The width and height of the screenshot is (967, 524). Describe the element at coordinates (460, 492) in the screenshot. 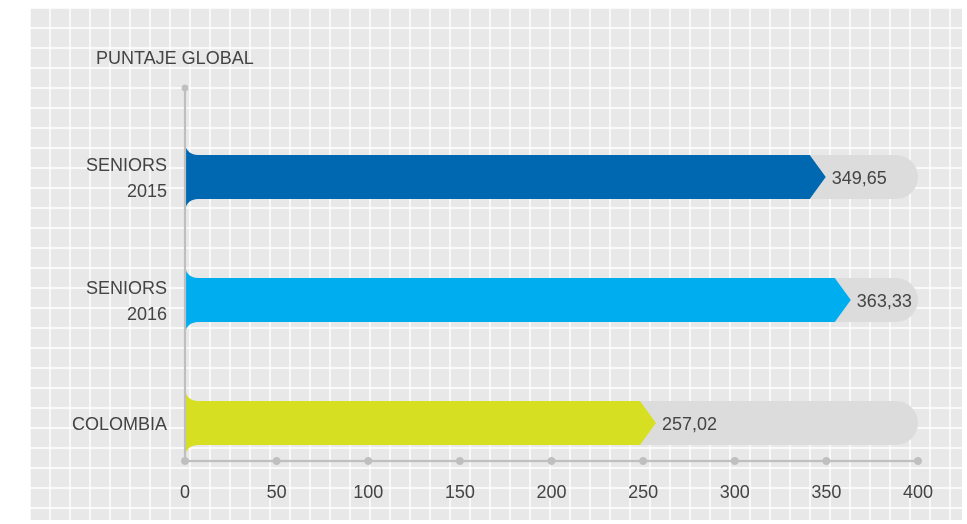

I see `x-tick-label: 150` at that location.